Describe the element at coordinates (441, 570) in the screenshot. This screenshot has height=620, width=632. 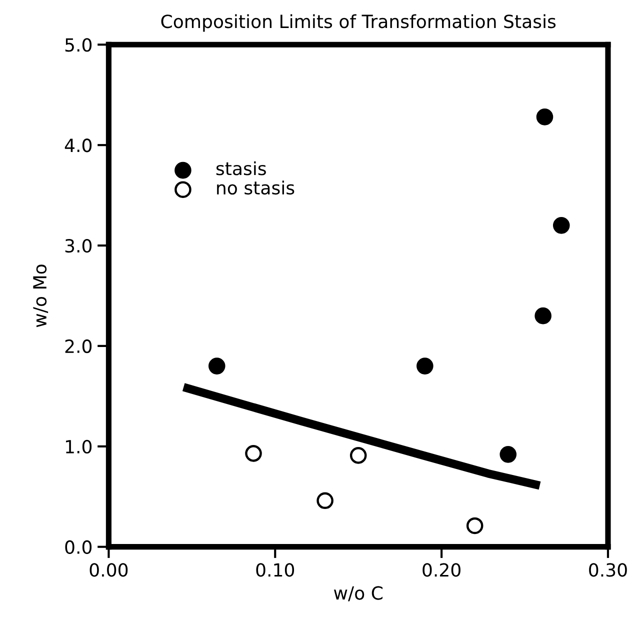
I see `x-tick-label: 0.20` at that location.